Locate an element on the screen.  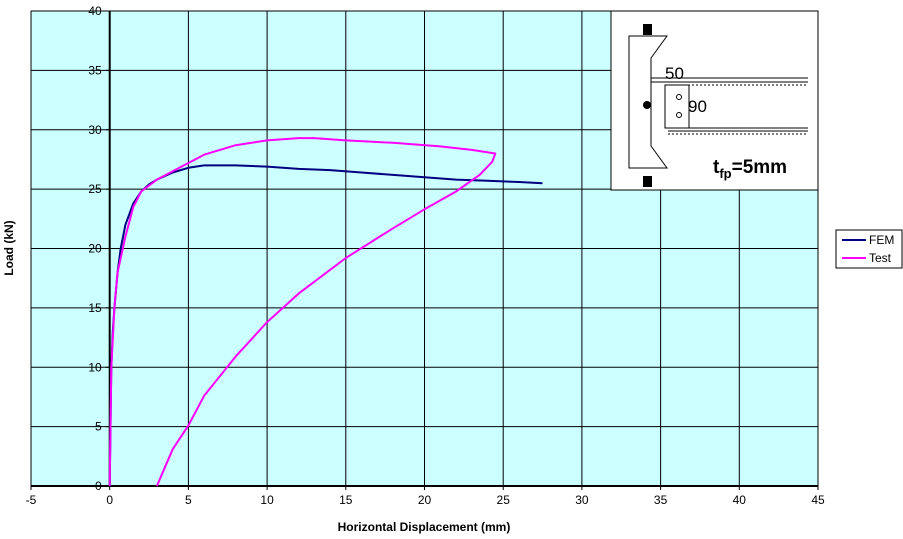
x-tick-label: 45 is located at coordinates (818, 500).